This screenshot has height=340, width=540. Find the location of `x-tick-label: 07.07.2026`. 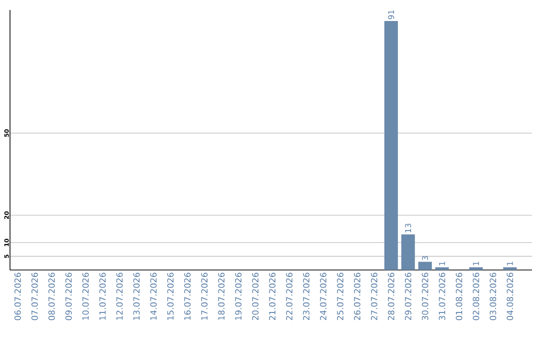

x-tick-label: 07.07.2026 is located at coordinates (34, 296).